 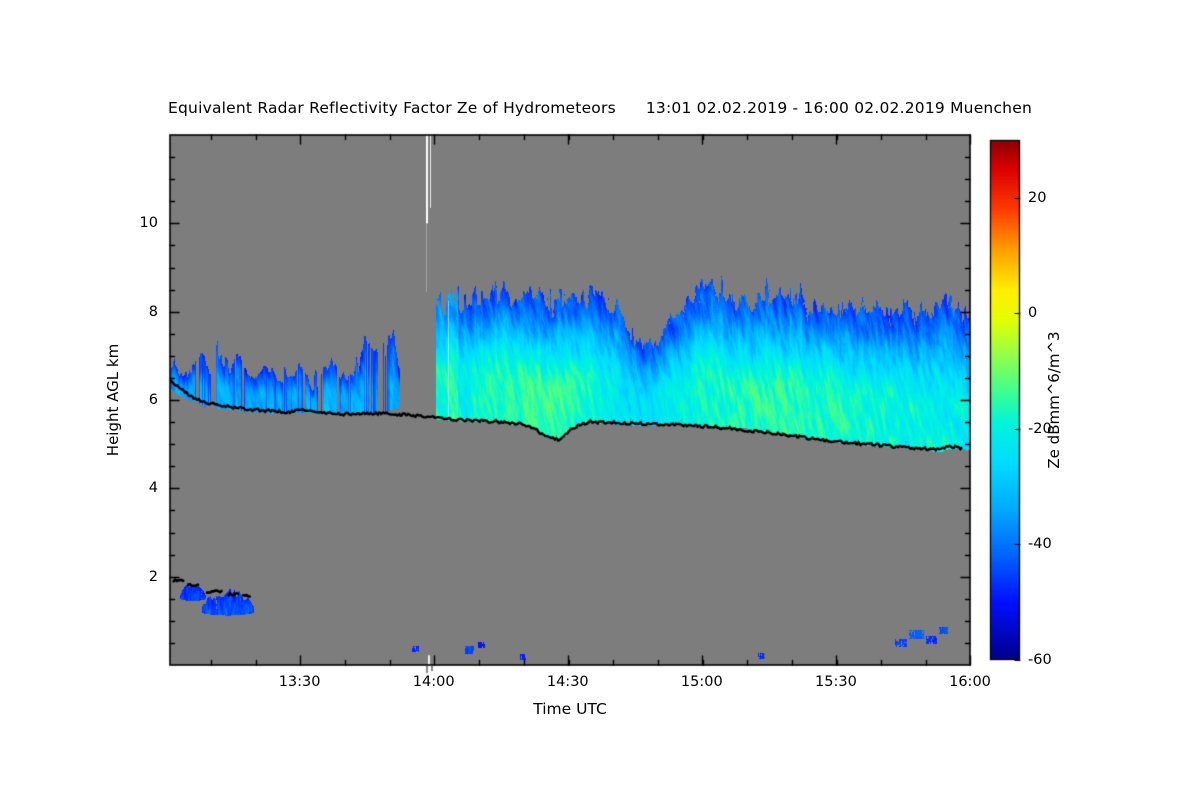 What do you see at coordinates (148, 223) in the screenshot?
I see `y-tick-label: 10` at bounding box center [148, 223].